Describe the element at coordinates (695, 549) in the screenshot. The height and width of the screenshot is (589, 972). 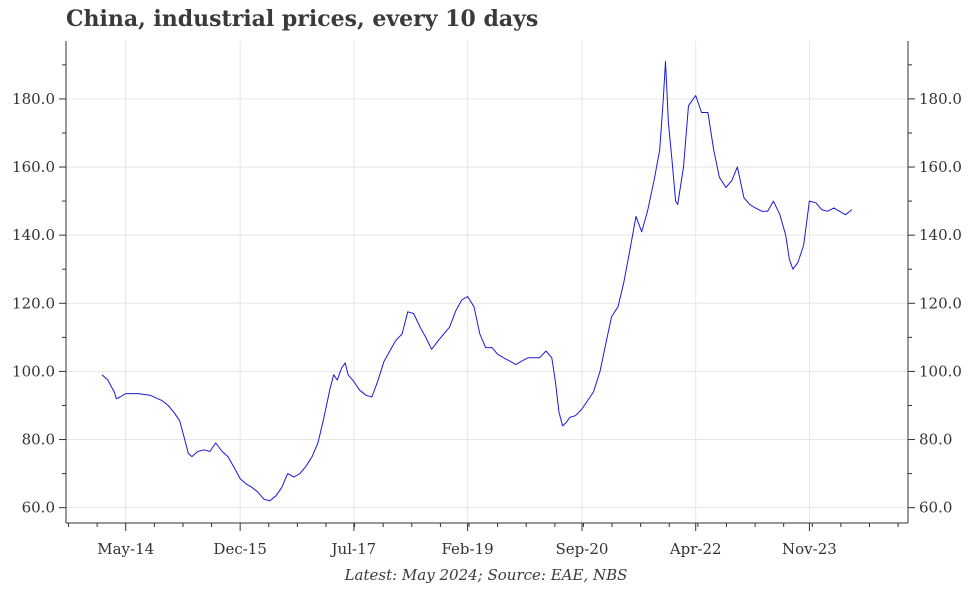
I see `x-tick-label: Apr-22` at that location.